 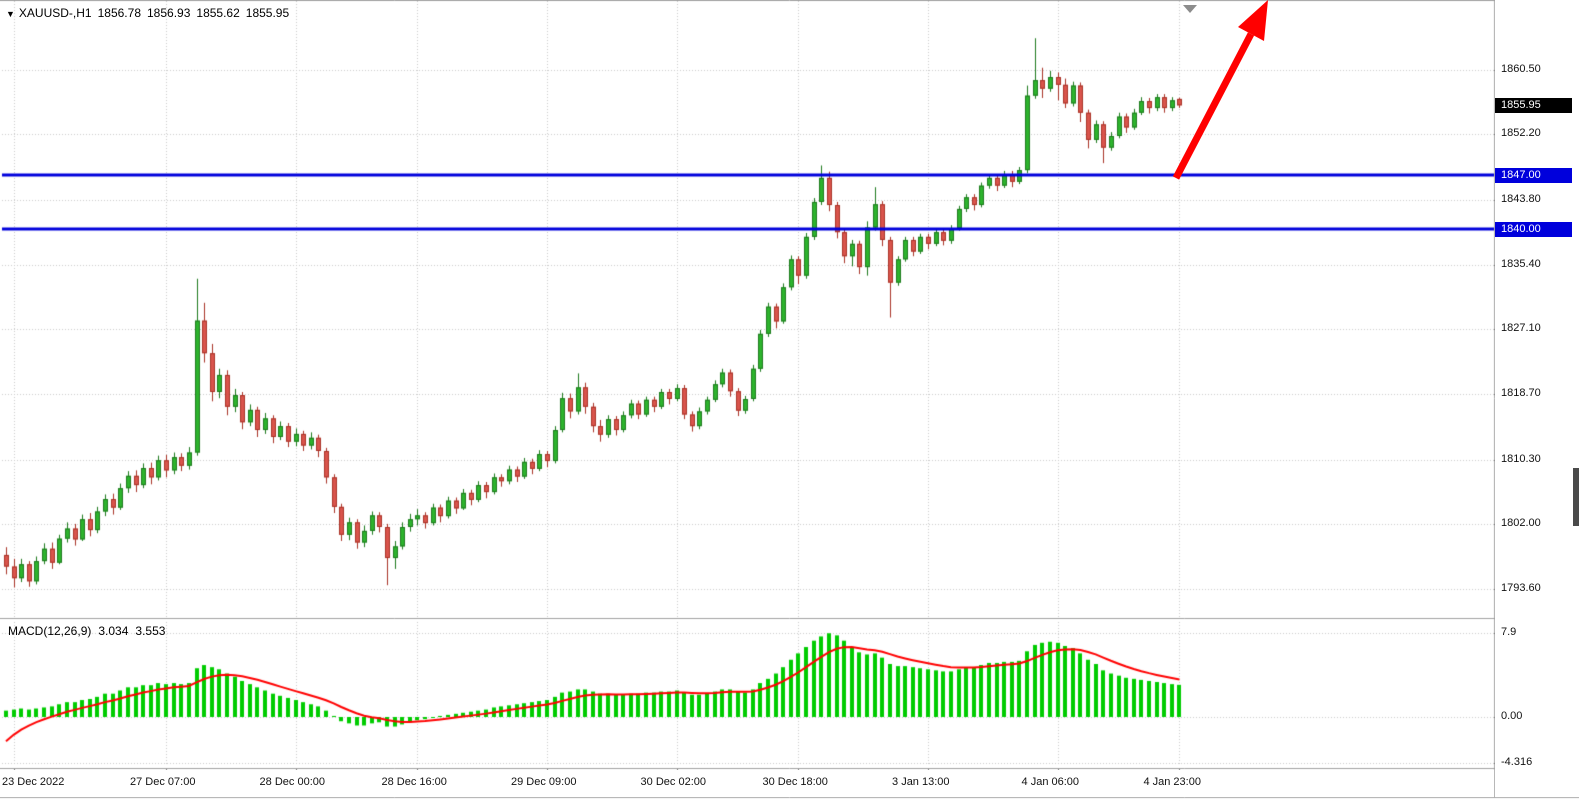 What do you see at coordinates (267, 13) in the screenshot?
I see `ohlc-close-value: 1855.95` at bounding box center [267, 13].